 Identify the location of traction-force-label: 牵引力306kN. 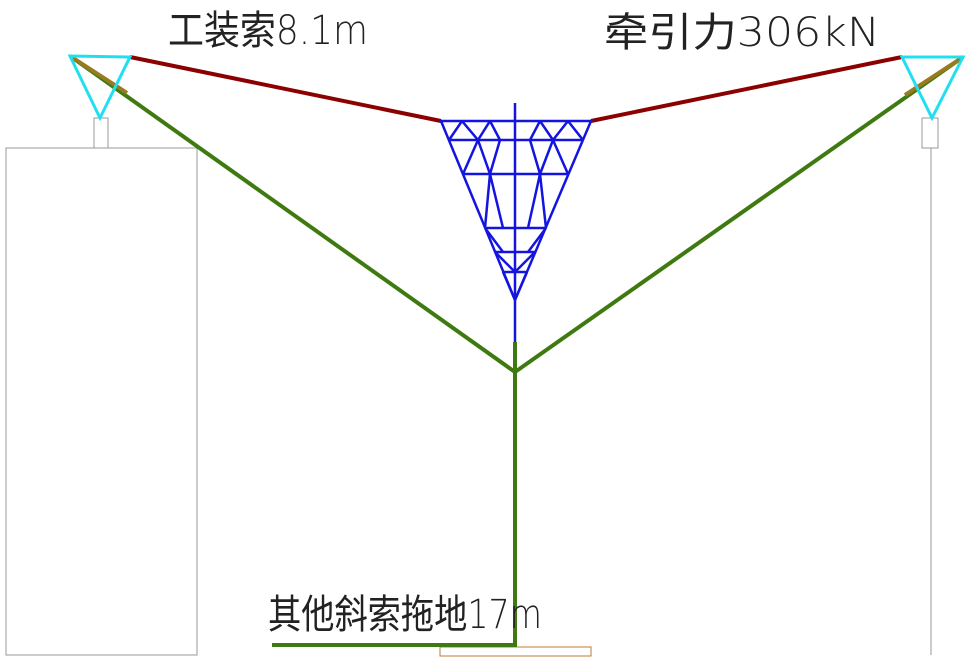
(742, 33).